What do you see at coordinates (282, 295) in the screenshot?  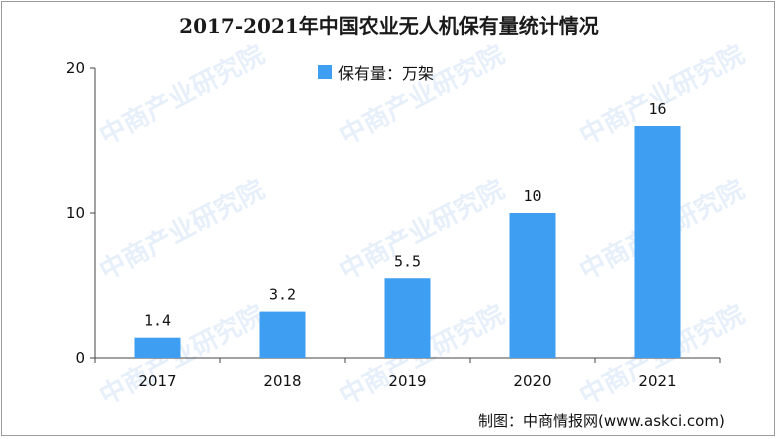 I see `data-label-2018: 3.2` at bounding box center [282, 295].